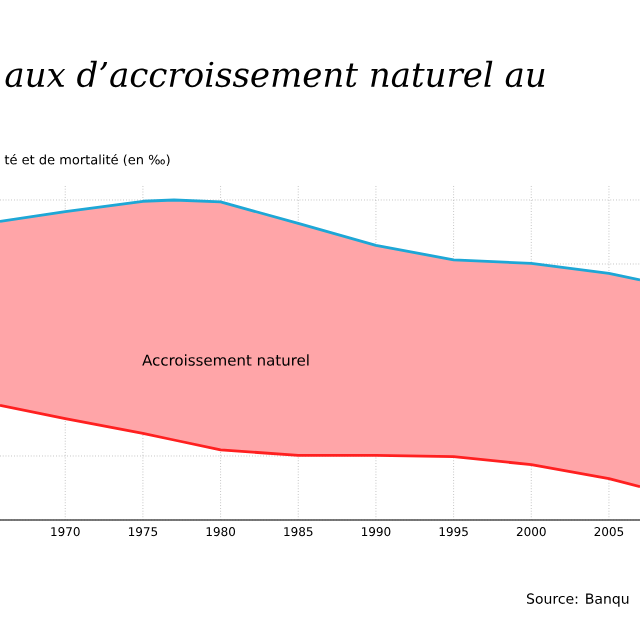 This screenshot has width=640, height=640. What do you see at coordinates (275, 74) in the screenshot?
I see `chart-title: aux d’accroissement naturel au` at bounding box center [275, 74].